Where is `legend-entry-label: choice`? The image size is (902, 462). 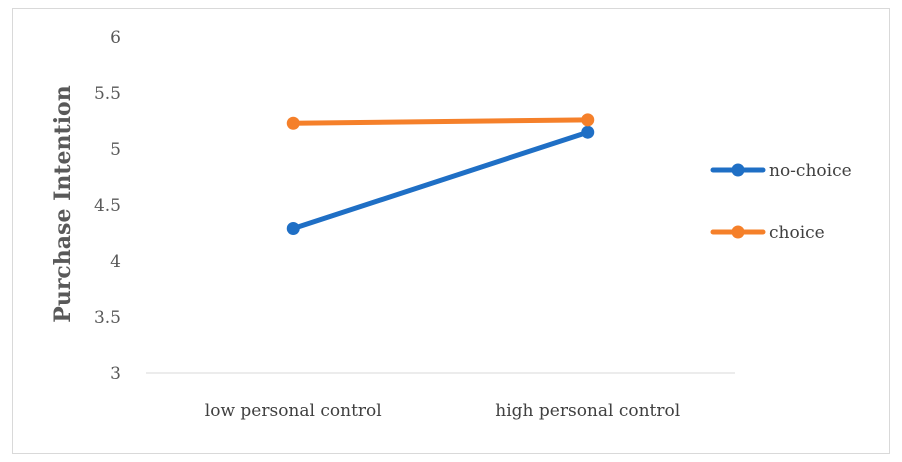
legend-entry-label: choice is located at coordinates (797, 233).